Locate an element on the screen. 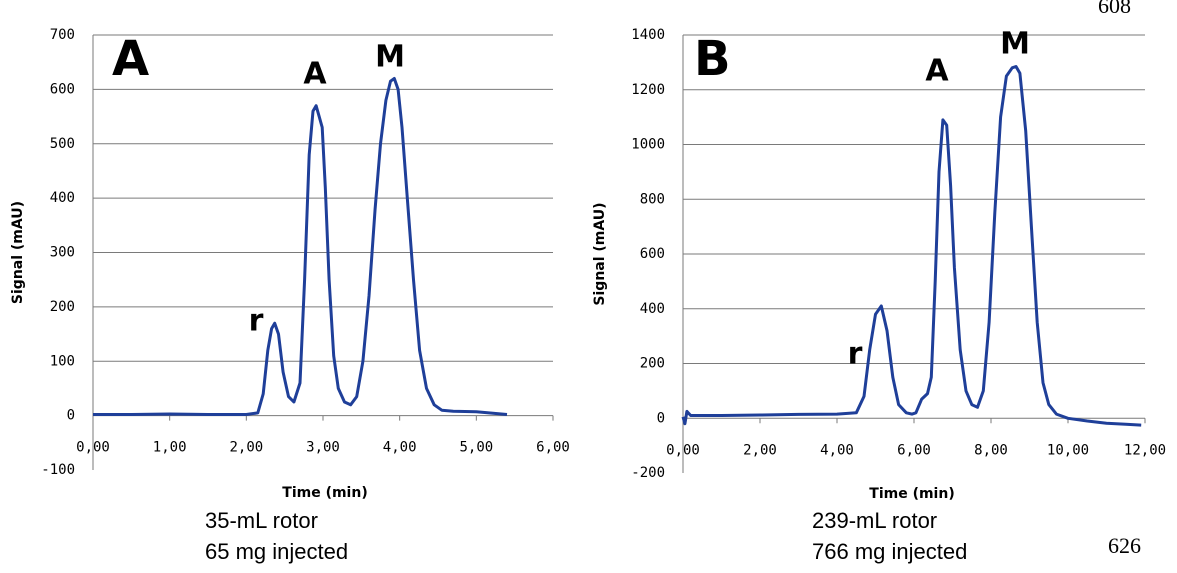 This screenshot has width=1177, height=573. x-tick-label: 5,00 is located at coordinates (476, 448).